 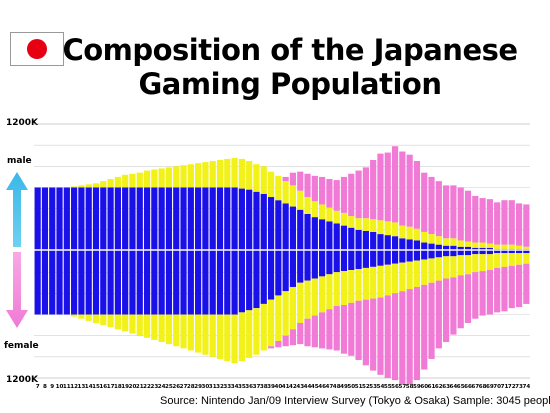 I want to click on x-tick-label: 16, so click(x=103, y=387).